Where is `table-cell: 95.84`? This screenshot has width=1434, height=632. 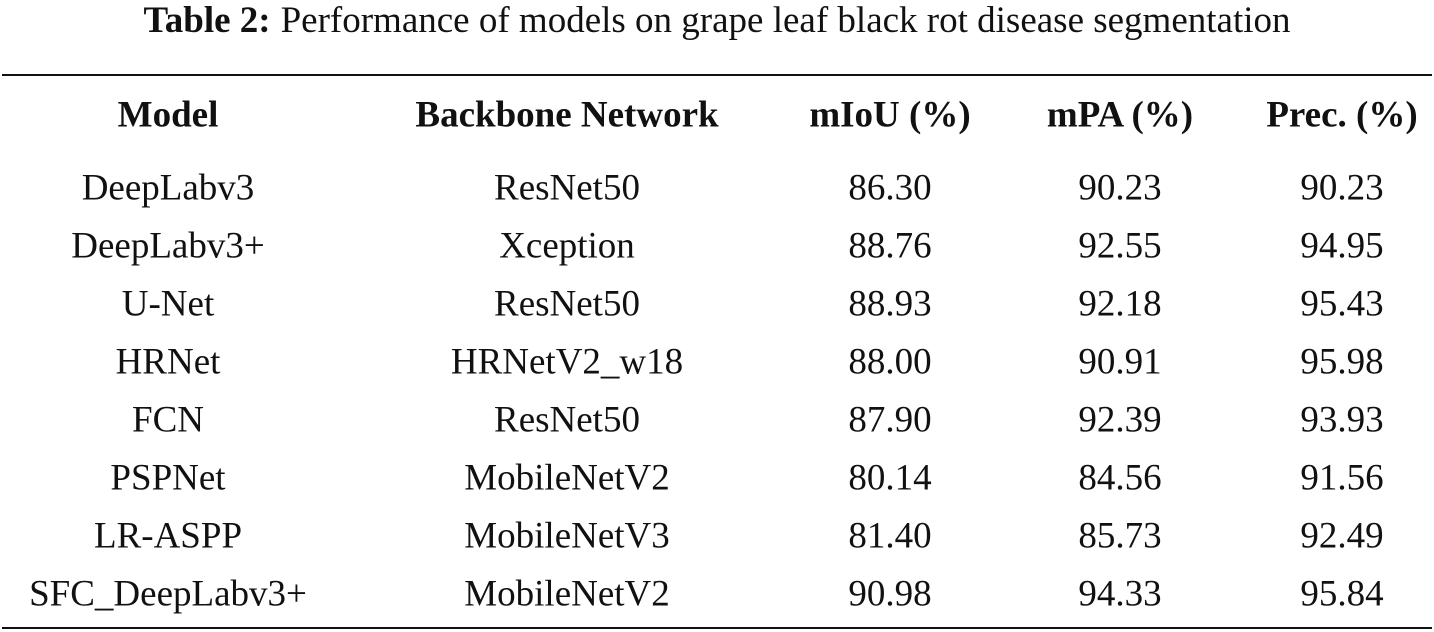
table-cell: 95.84 is located at coordinates (1342, 594).